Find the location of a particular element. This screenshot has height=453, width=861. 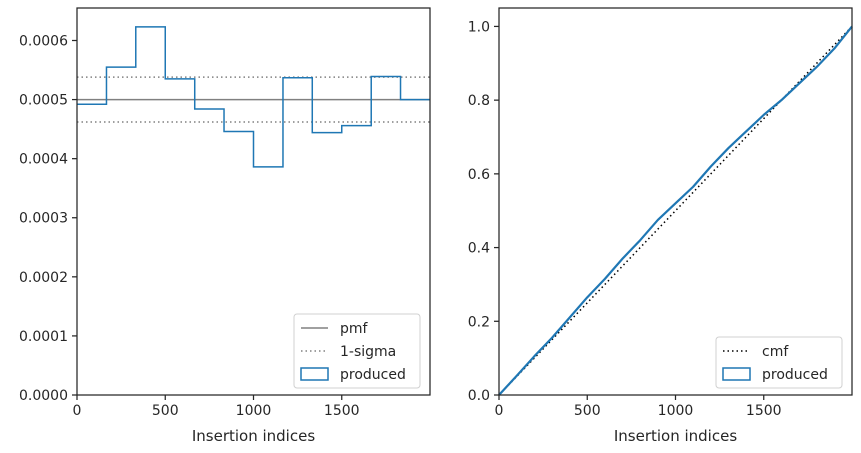

legend-label: cmf is located at coordinates (775, 352).